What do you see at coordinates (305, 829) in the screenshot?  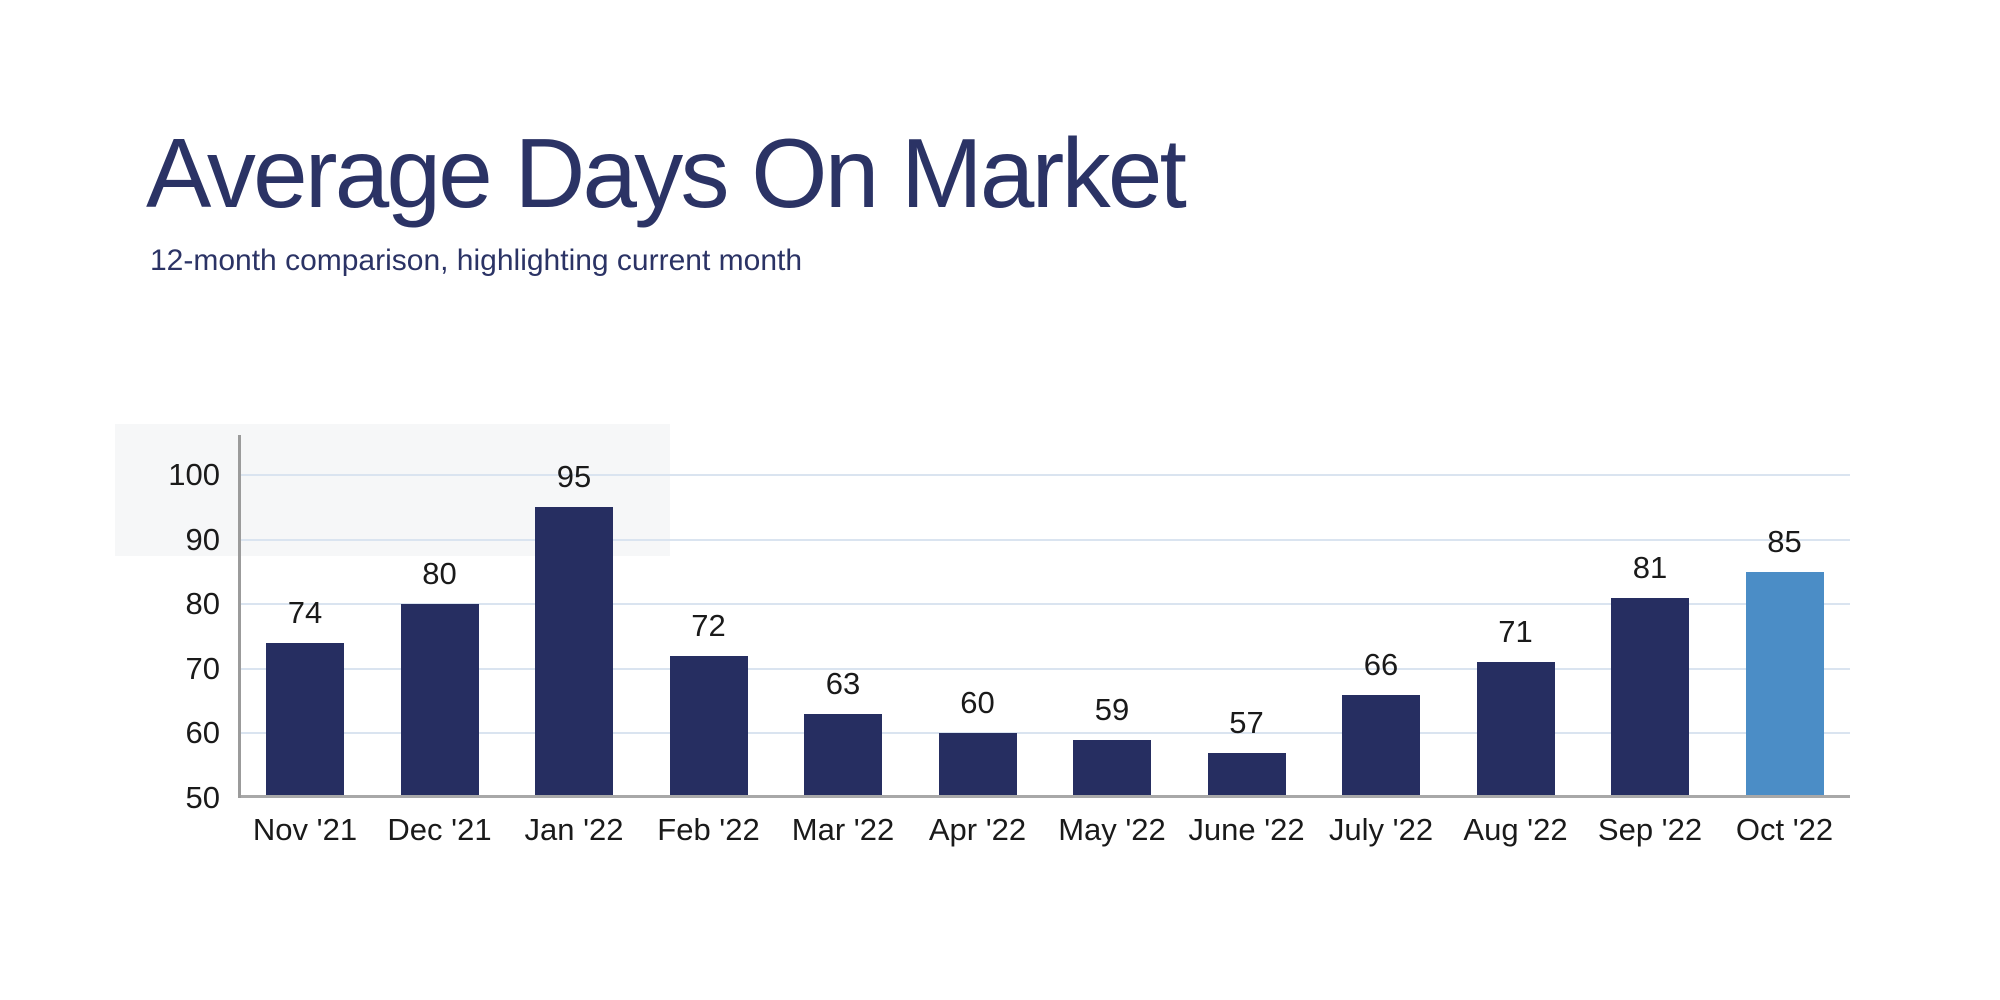 I see `x-tick-label: Nov '21` at bounding box center [305, 829].